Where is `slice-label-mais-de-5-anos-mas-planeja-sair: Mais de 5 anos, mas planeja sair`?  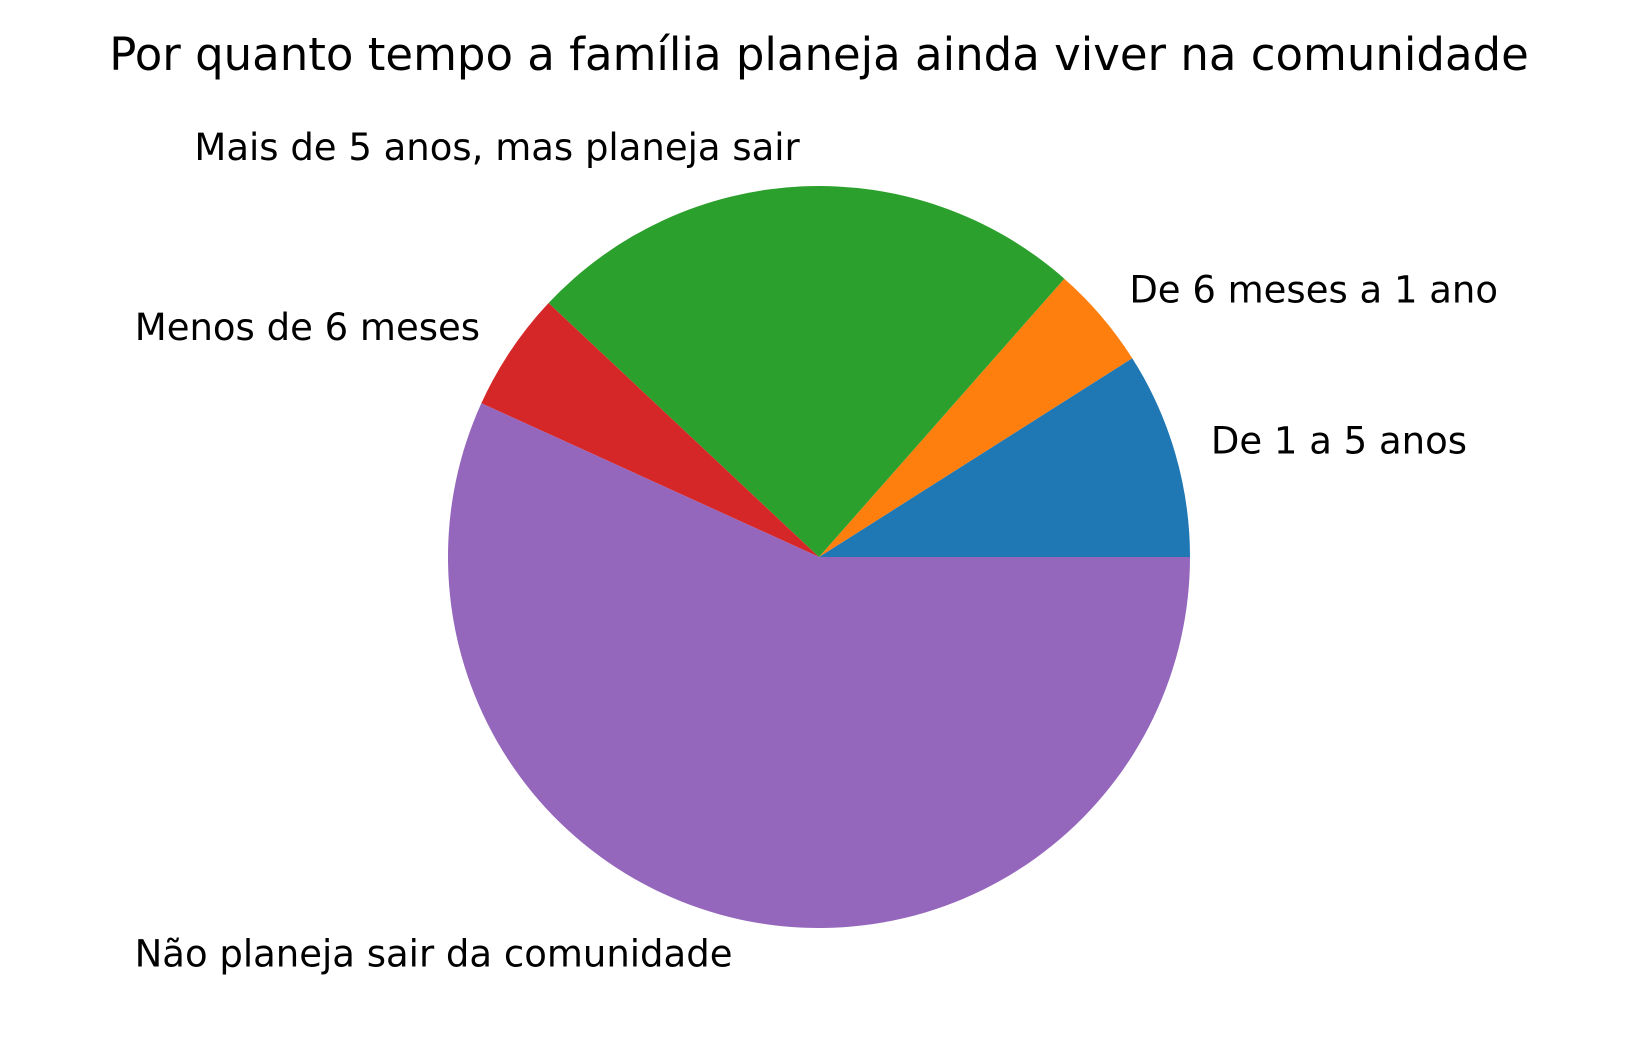 slice-label-mais-de-5-anos-mas-planeja-sair: Mais de 5 anos, mas planeja sair is located at coordinates (497, 147).